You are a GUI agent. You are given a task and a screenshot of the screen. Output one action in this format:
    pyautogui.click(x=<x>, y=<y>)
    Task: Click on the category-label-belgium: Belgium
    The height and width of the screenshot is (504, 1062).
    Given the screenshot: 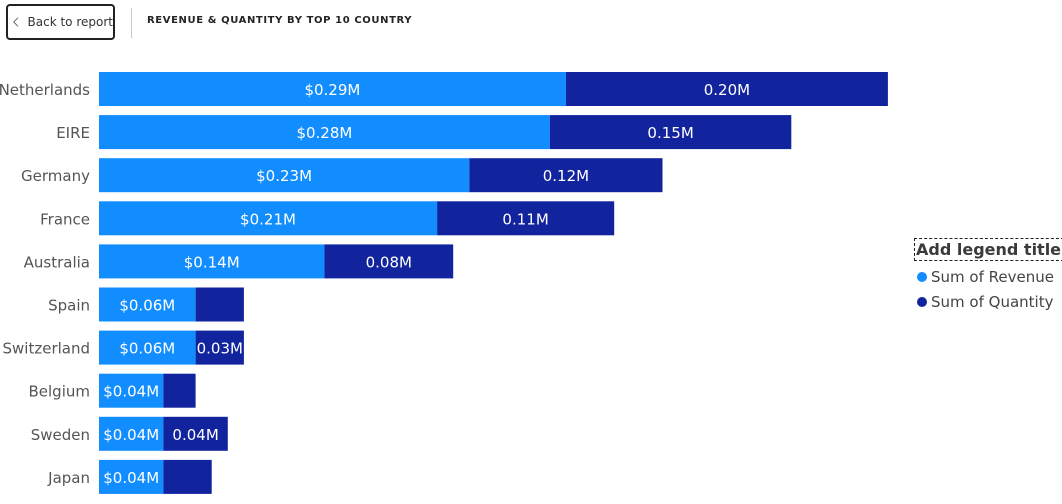 What is the action you would take?
    pyautogui.click(x=60, y=392)
    